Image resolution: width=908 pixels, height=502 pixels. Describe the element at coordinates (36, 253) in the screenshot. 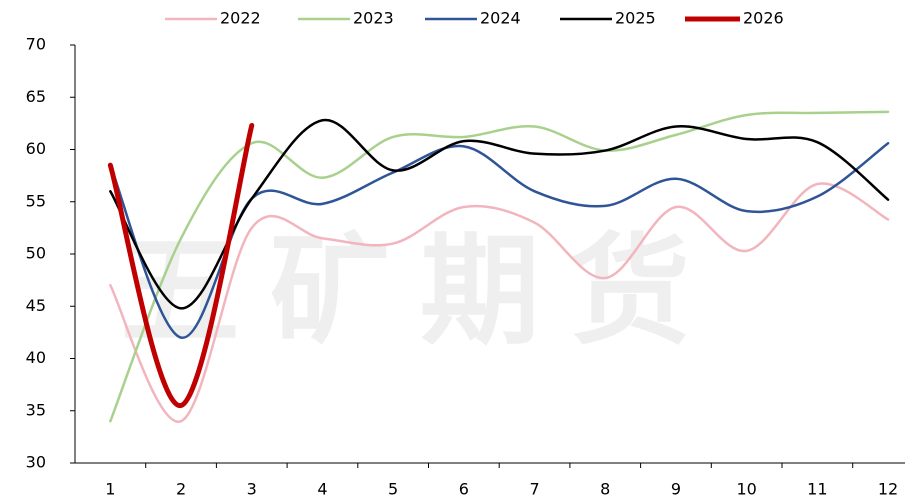

I see `y-tick-label: 50` at that location.